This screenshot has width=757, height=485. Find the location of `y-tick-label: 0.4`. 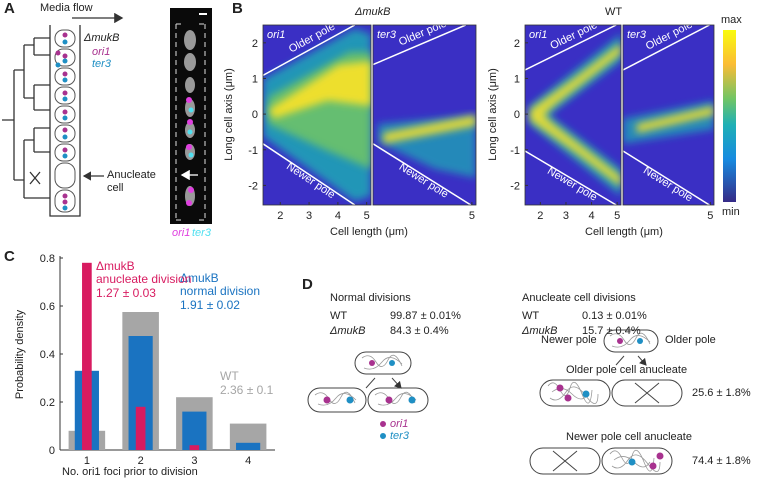

y-tick-label: 0.4 is located at coordinates (47, 355).